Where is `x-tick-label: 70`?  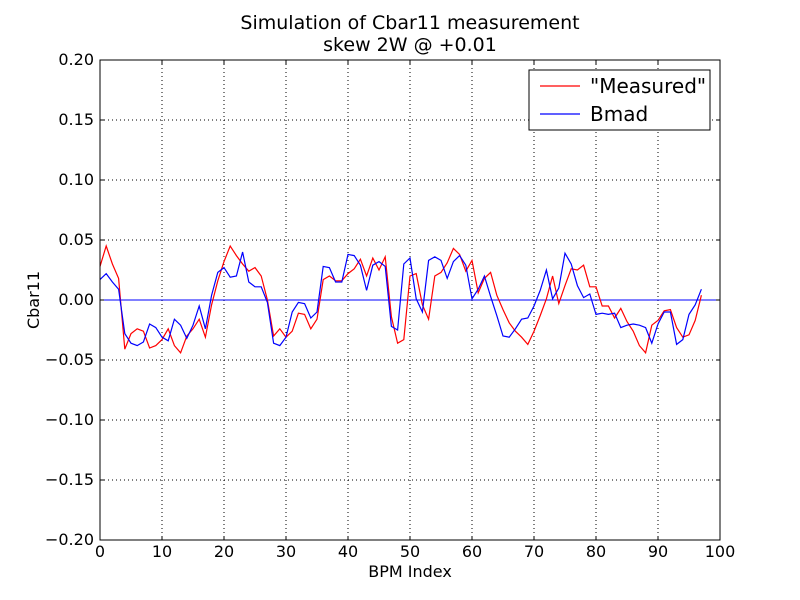 x-tick-label: 70 is located at coordinates (534, 551).